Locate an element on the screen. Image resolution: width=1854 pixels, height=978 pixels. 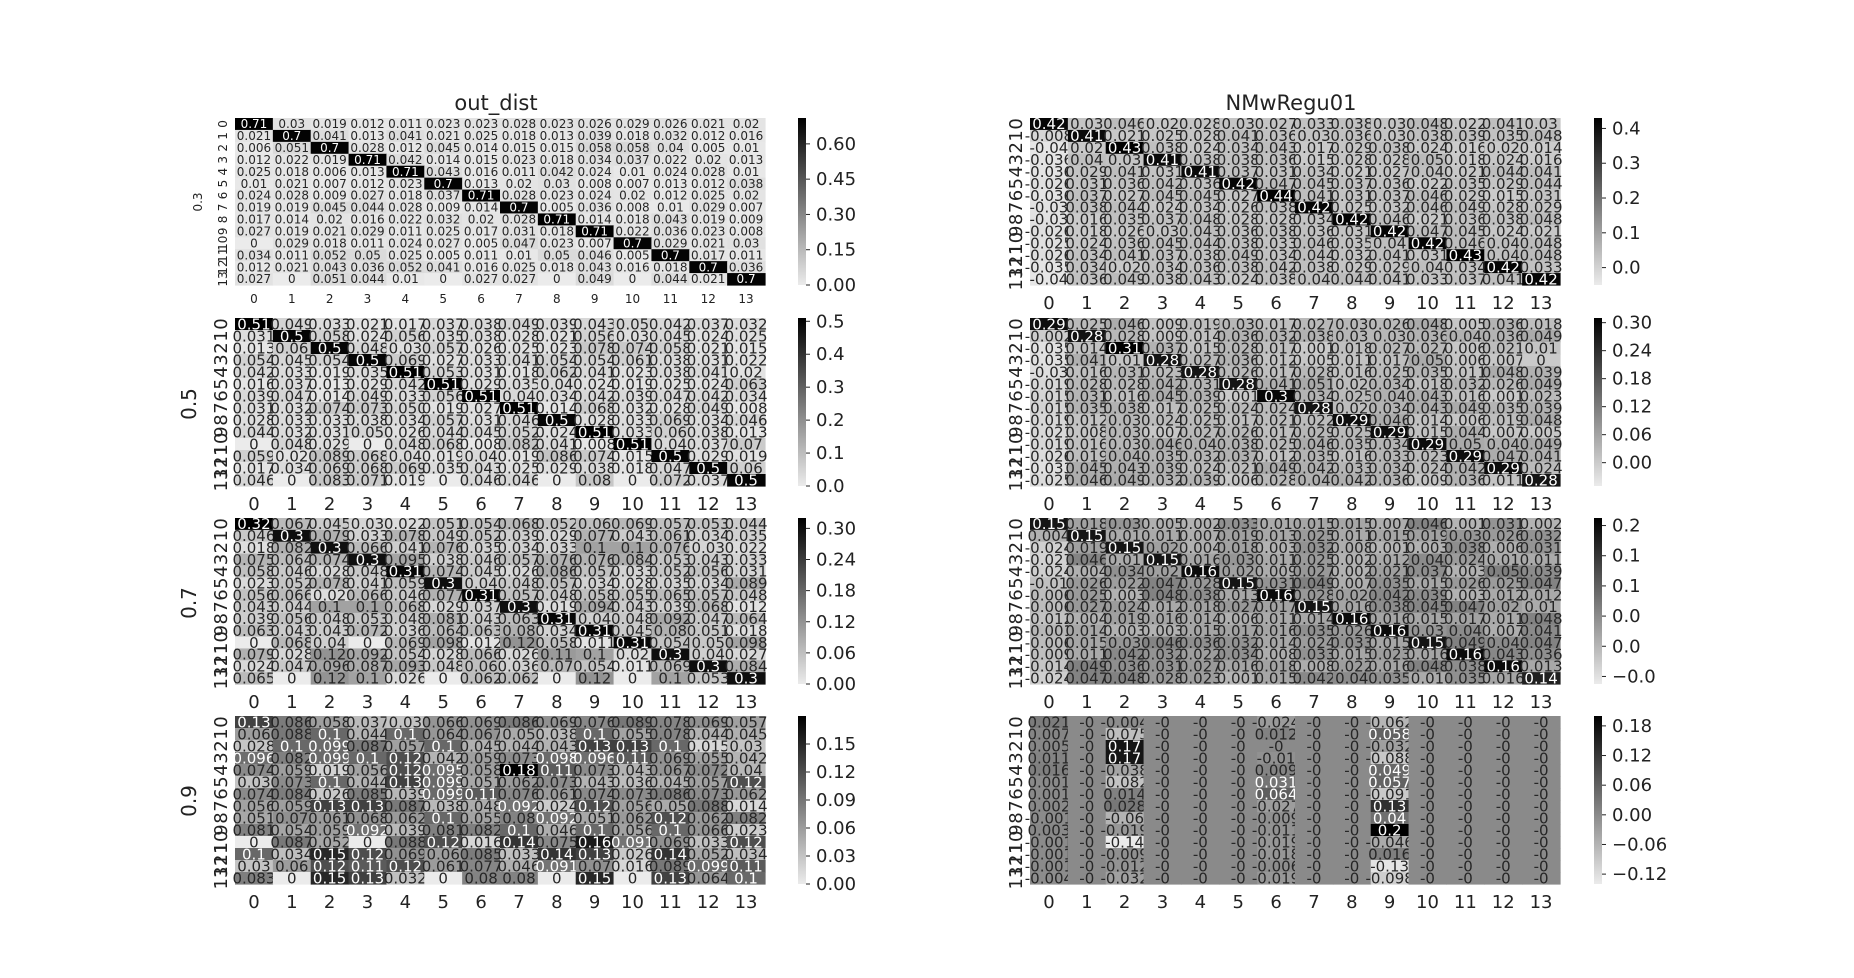
cell-value-label: 0.009 is located at coordinates (746, 220).